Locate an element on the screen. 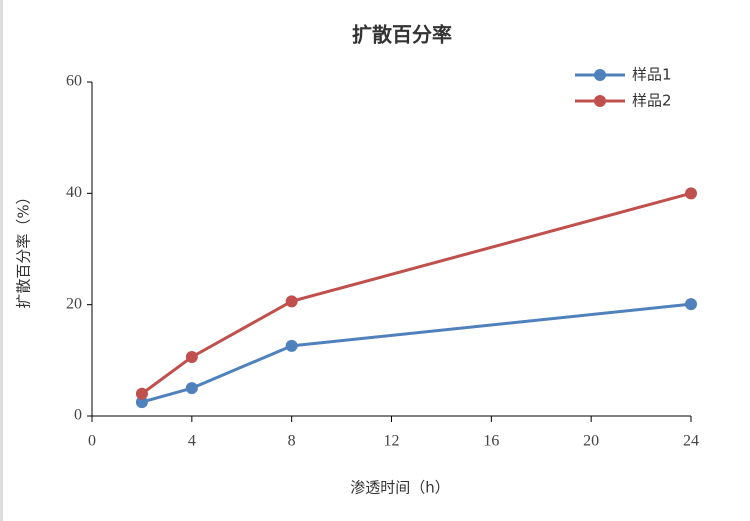 This screenshot has height=521, width=750. x-tick-label: 0 is located at coordinates (92, 441).